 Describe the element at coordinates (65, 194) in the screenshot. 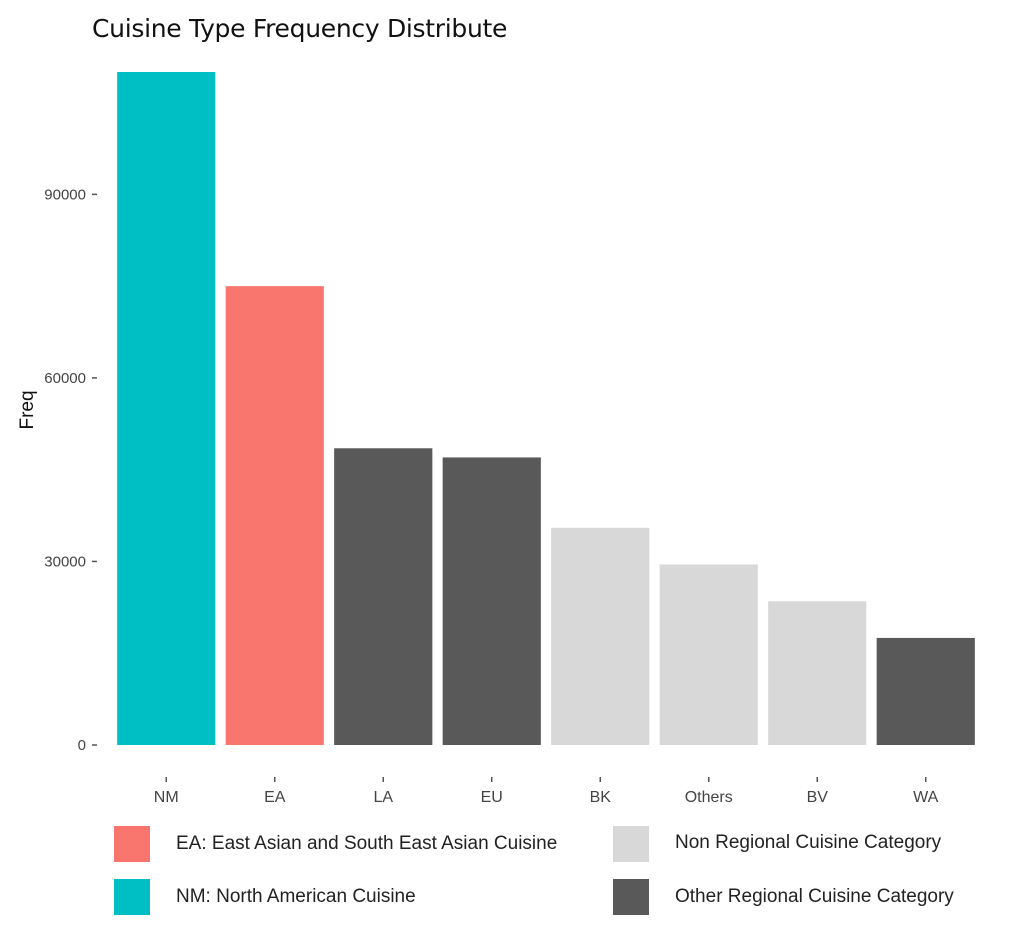

I see `y-tick-label: 90000` at that location.